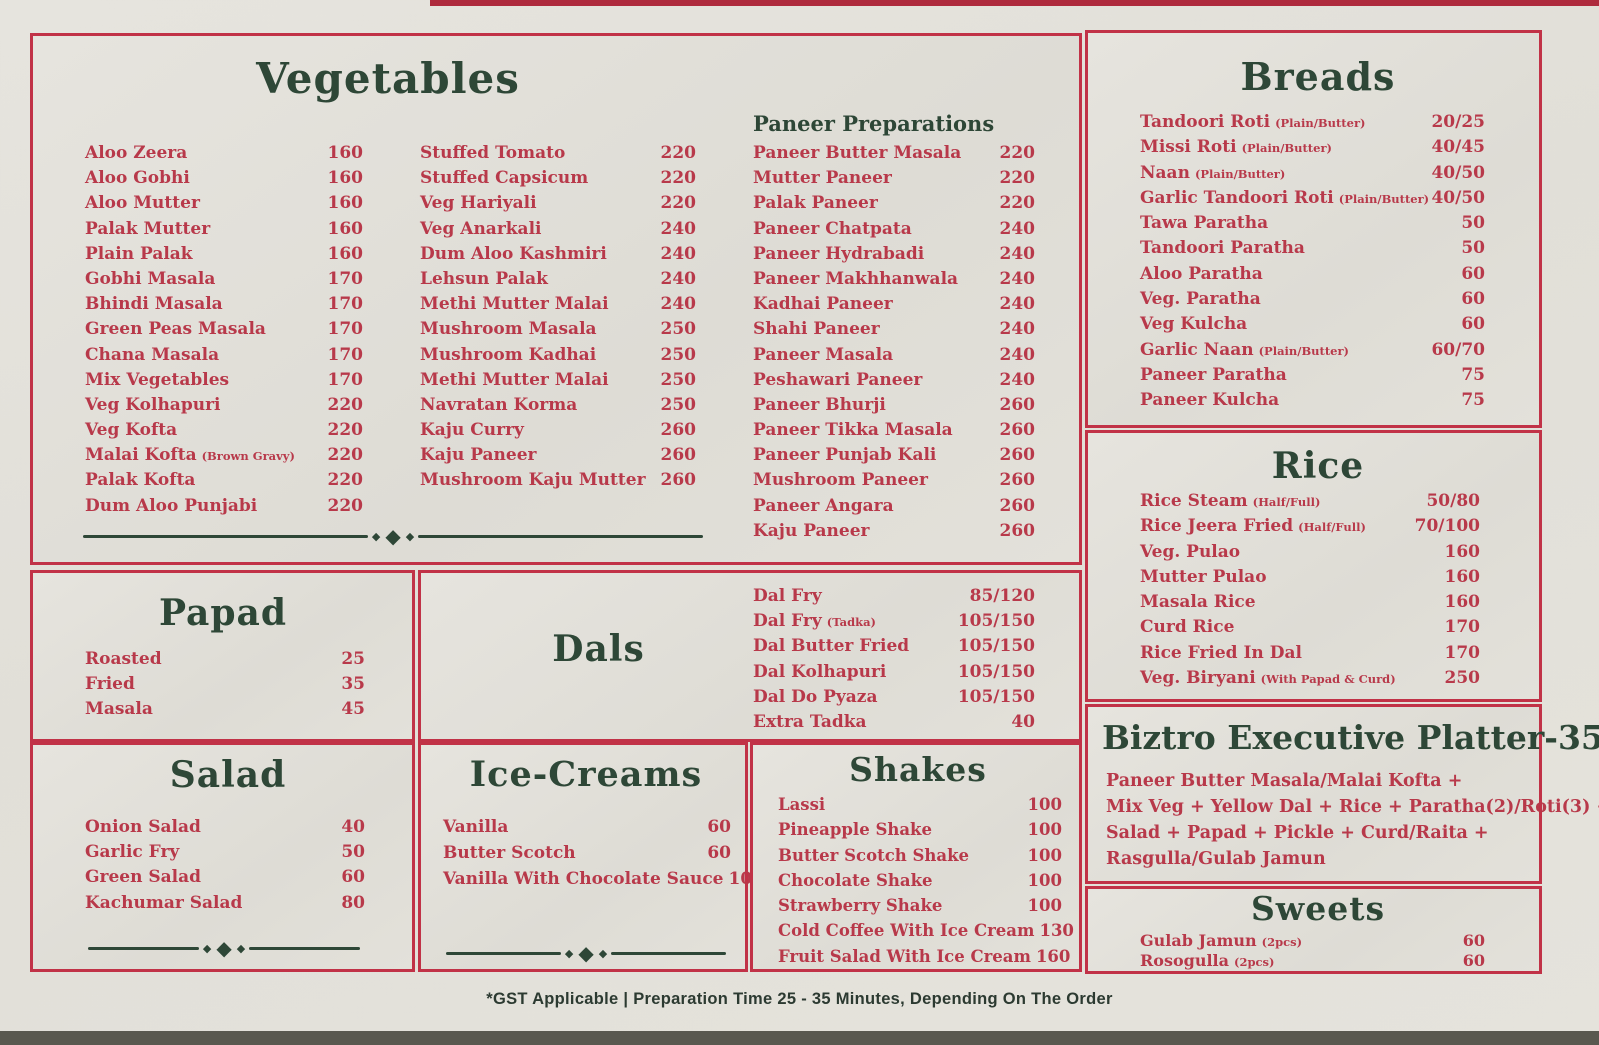 The image size is (1599, 1045). I want to click on menu-item-row: Vanilla With Chocolate Sauce 100, so click(603, 882).